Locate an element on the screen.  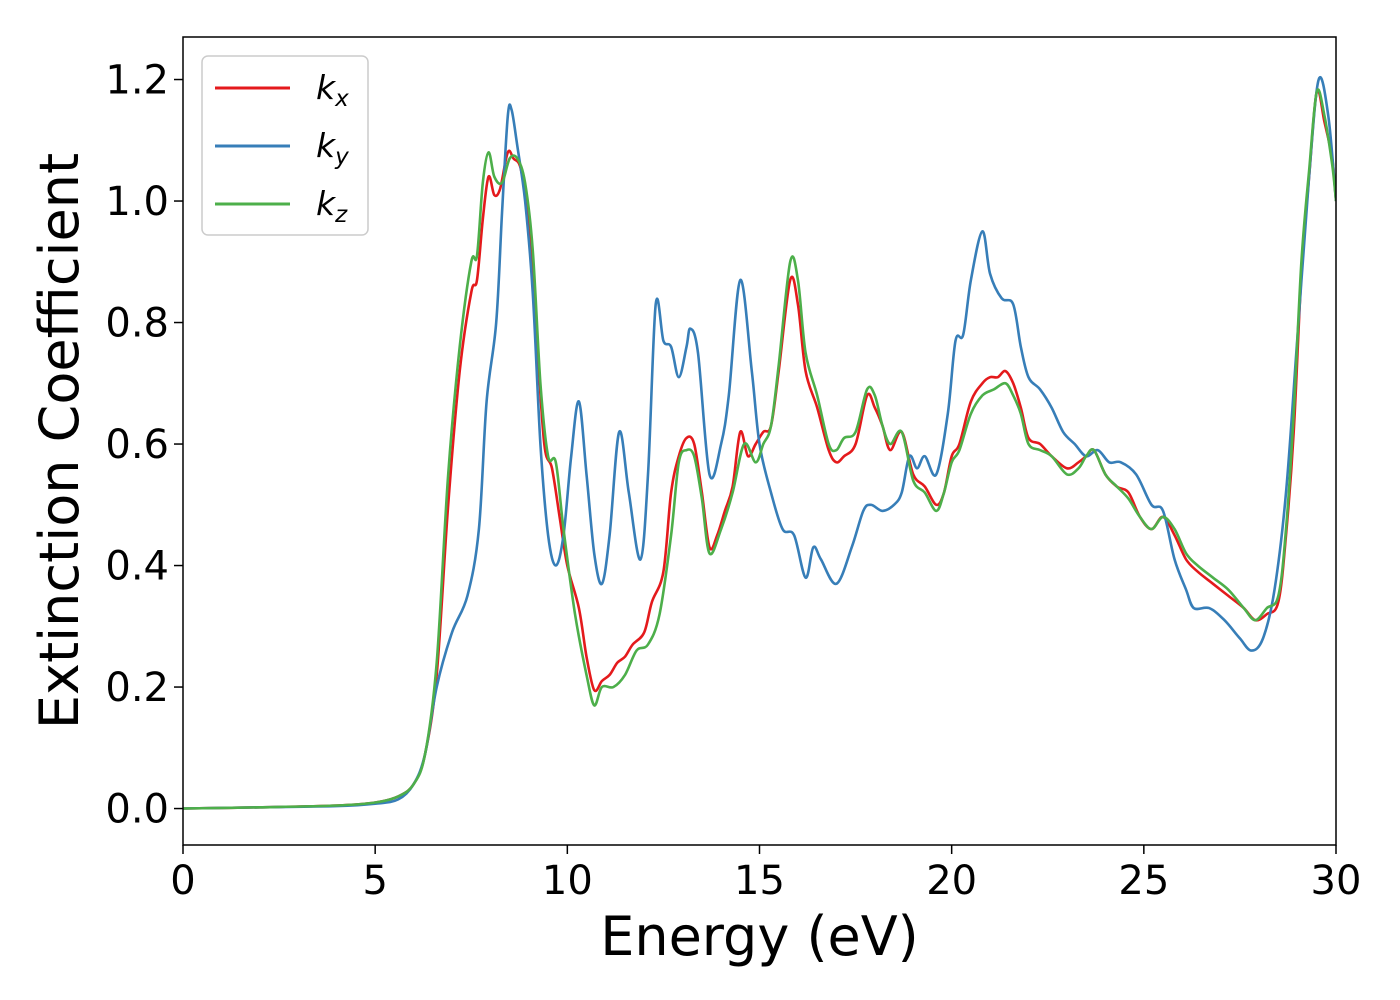
y-tick-label: 0.4 is located at coordinates (137, 567).